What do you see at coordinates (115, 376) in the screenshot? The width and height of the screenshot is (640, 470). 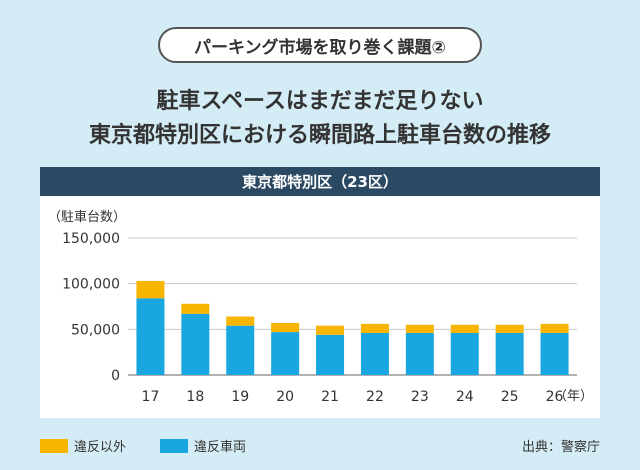 I see `y-tick-label: 0` at bounding box center [115, 376].